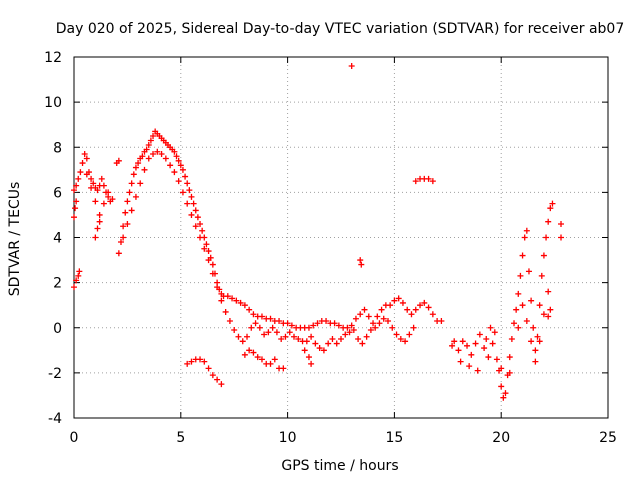 The width and height of the screenshot is (640, 480). Describe the element at coordinates (74, 438) in the screenshot. I see `x-tick-label: 0` at that location.